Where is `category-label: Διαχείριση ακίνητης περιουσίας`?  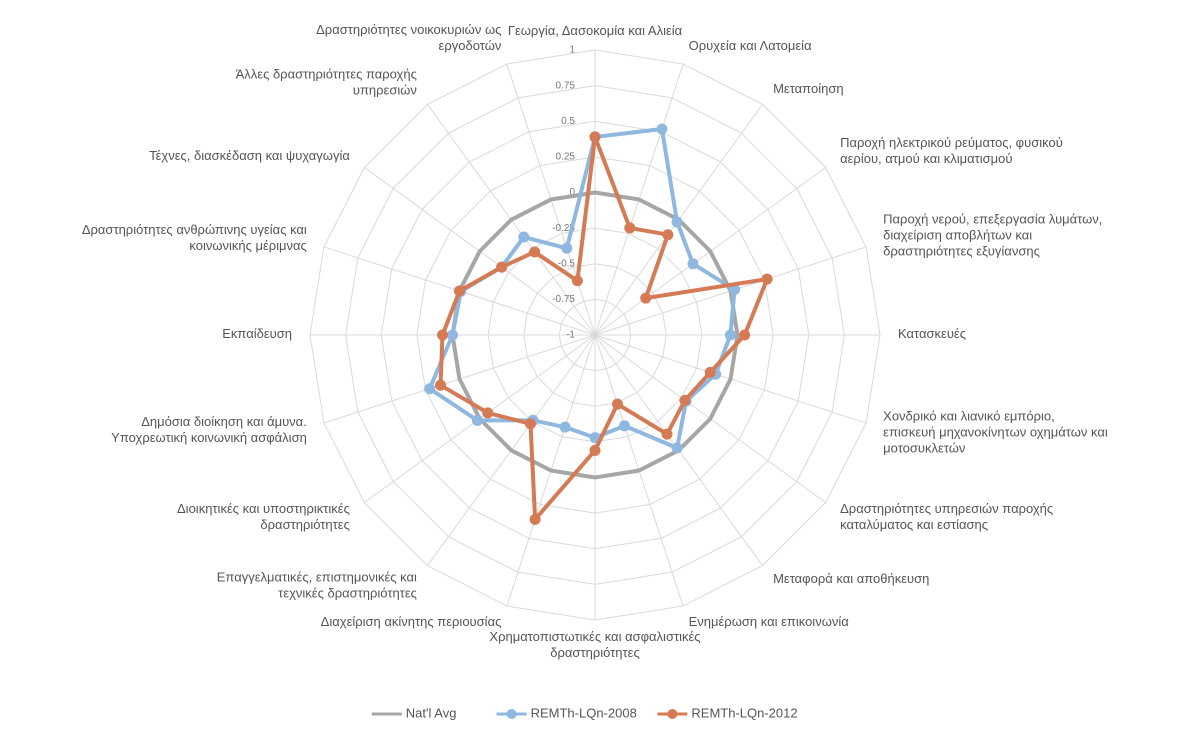 category-label: Διαχείριση ακίνητης περιουσίας is located at coordinates (411, 622).